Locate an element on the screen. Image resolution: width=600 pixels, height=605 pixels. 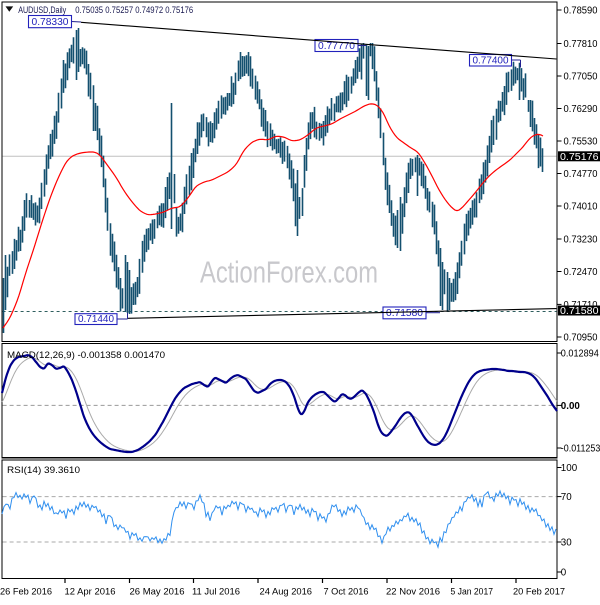
svg-text: 26 Feb 2016 is located at coordinates (26, 592).